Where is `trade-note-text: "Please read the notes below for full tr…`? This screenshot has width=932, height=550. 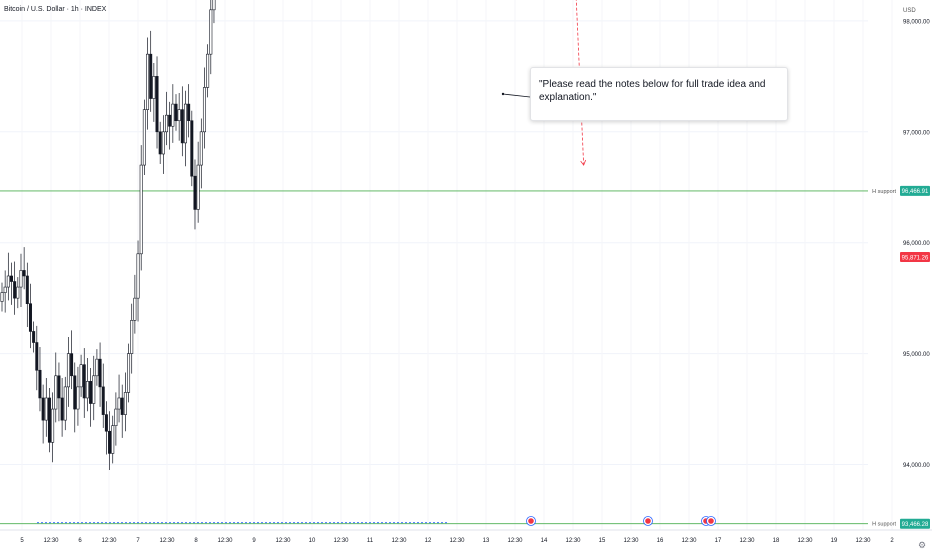
trade-note-text: "Please read the notes below for full tr… is located at coordinates (652, 91).